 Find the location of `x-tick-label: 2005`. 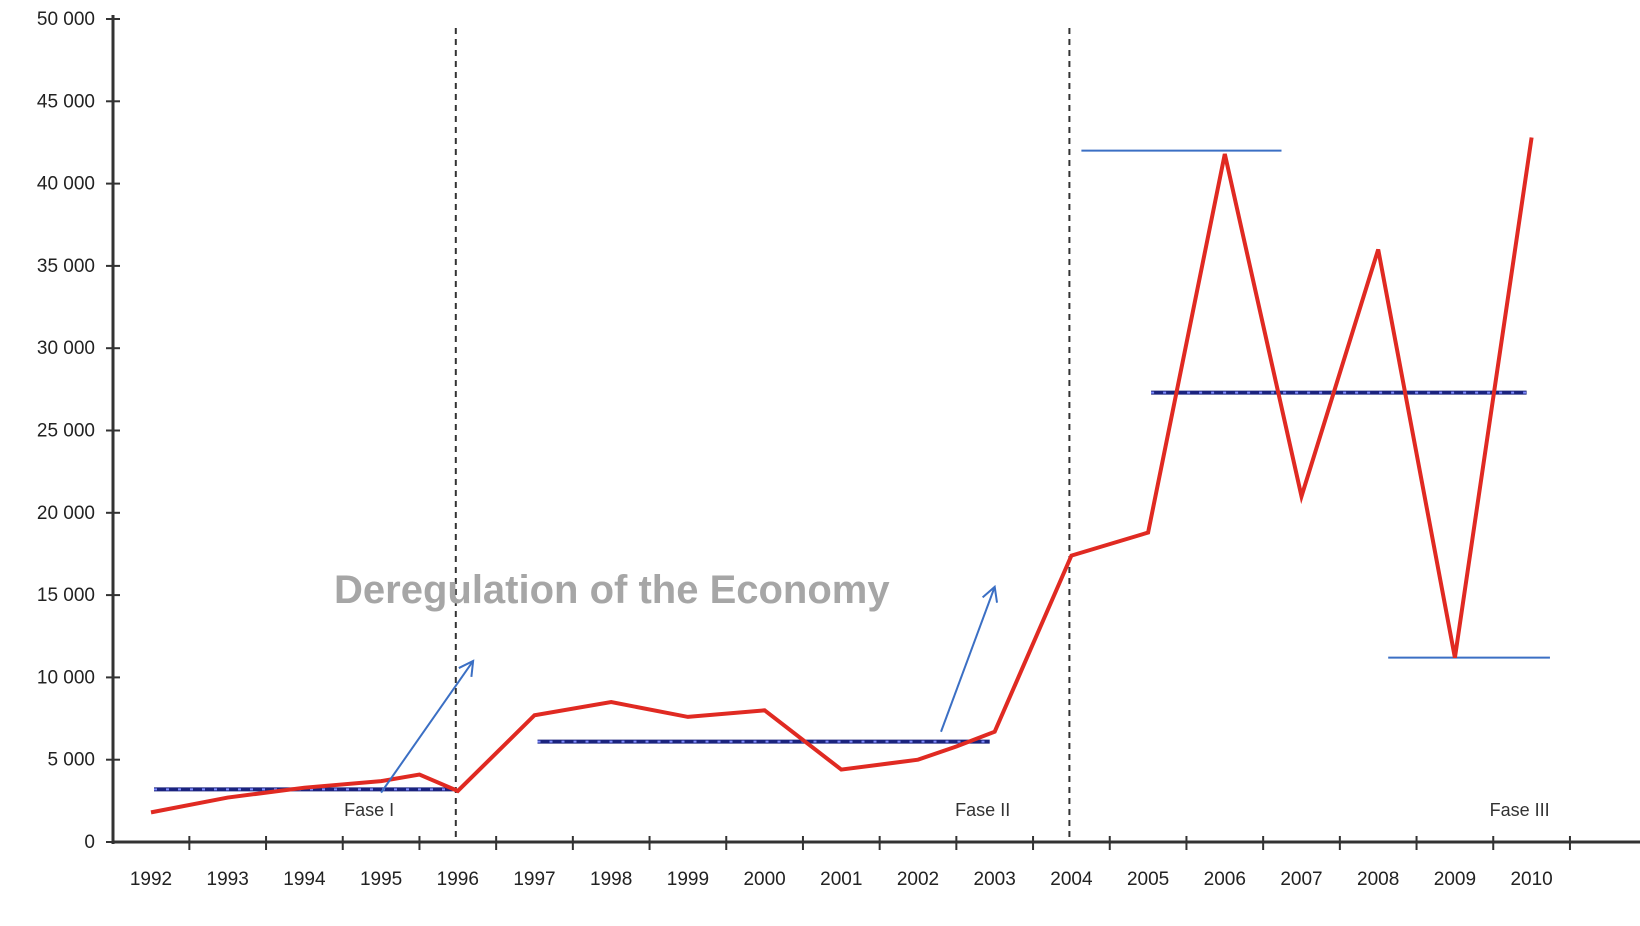

x-tick-label: 2005 is located at coordinates (1148, 879).